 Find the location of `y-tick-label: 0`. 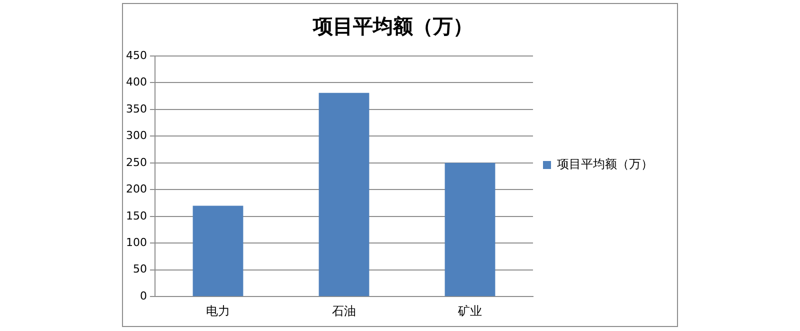

y-tick-label: 0 is located at coordinates (143, 295).